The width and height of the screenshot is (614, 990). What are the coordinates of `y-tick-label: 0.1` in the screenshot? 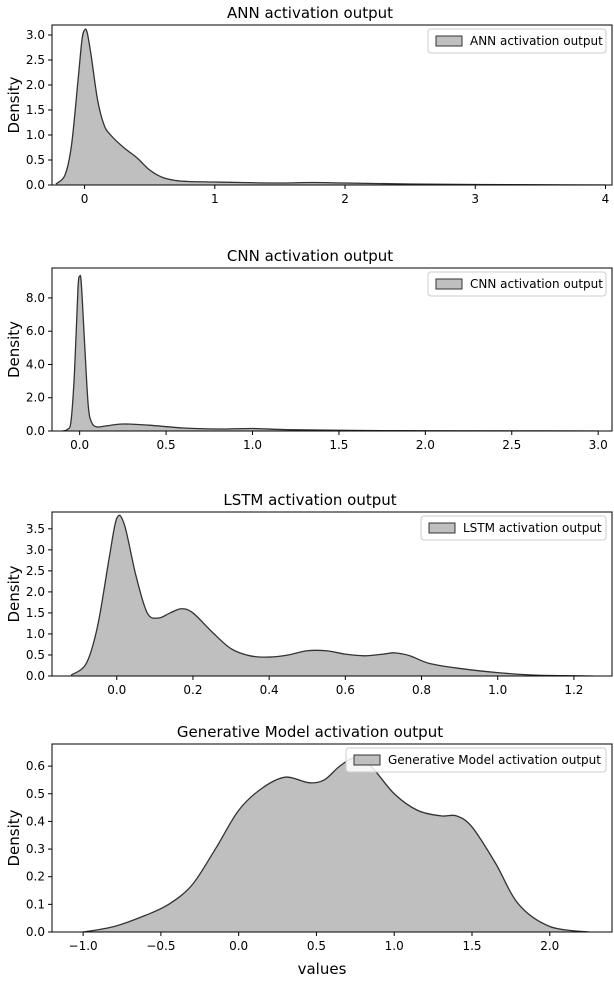 It's located at (35, 904).